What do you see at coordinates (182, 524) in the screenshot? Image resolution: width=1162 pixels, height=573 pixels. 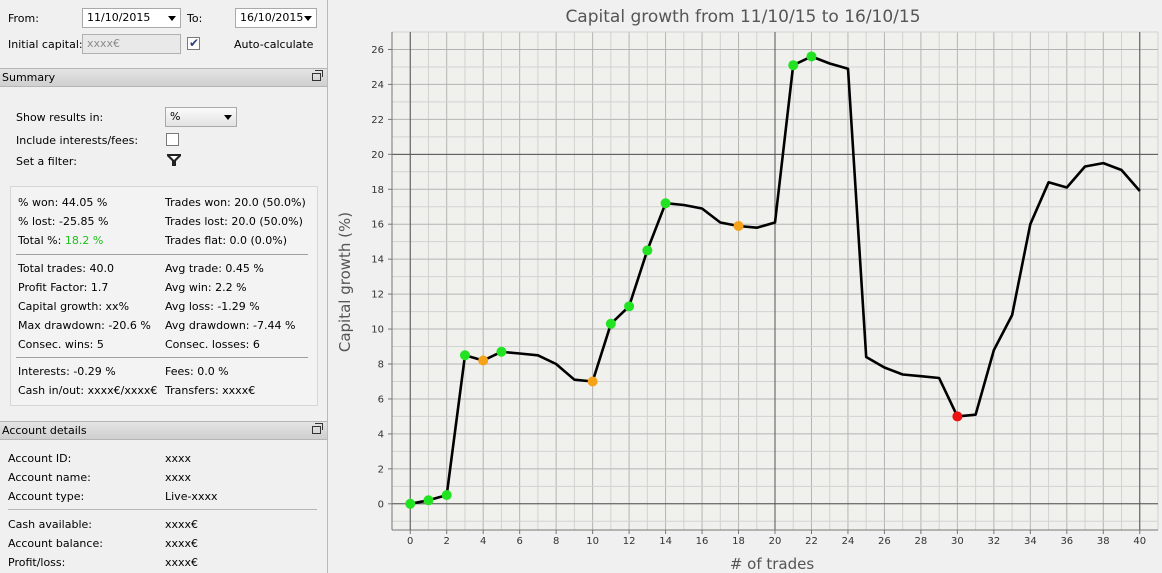 I see `cash-available-value: xxxx€` at bounding box center [182, 524].